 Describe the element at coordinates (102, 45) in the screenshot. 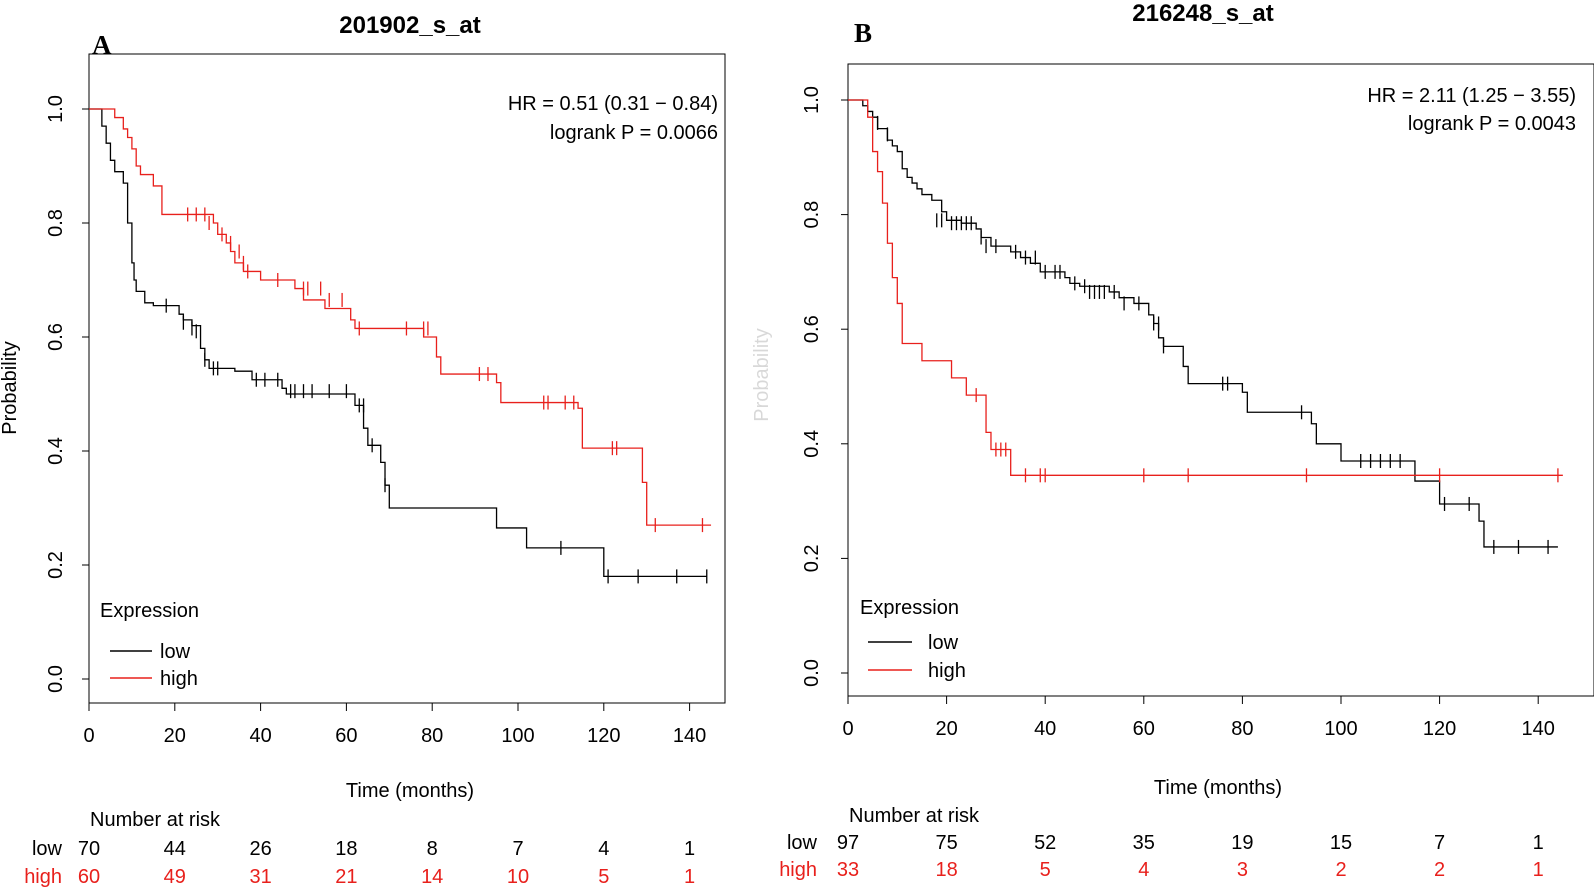

I see `panel-label: A` at that location.